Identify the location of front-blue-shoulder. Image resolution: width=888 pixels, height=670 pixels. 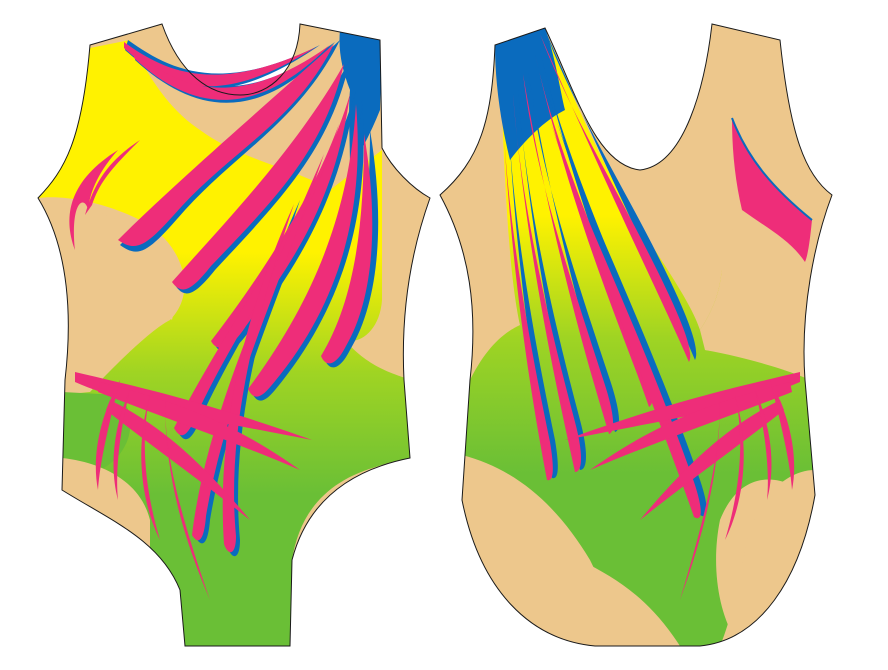
(360, 100).